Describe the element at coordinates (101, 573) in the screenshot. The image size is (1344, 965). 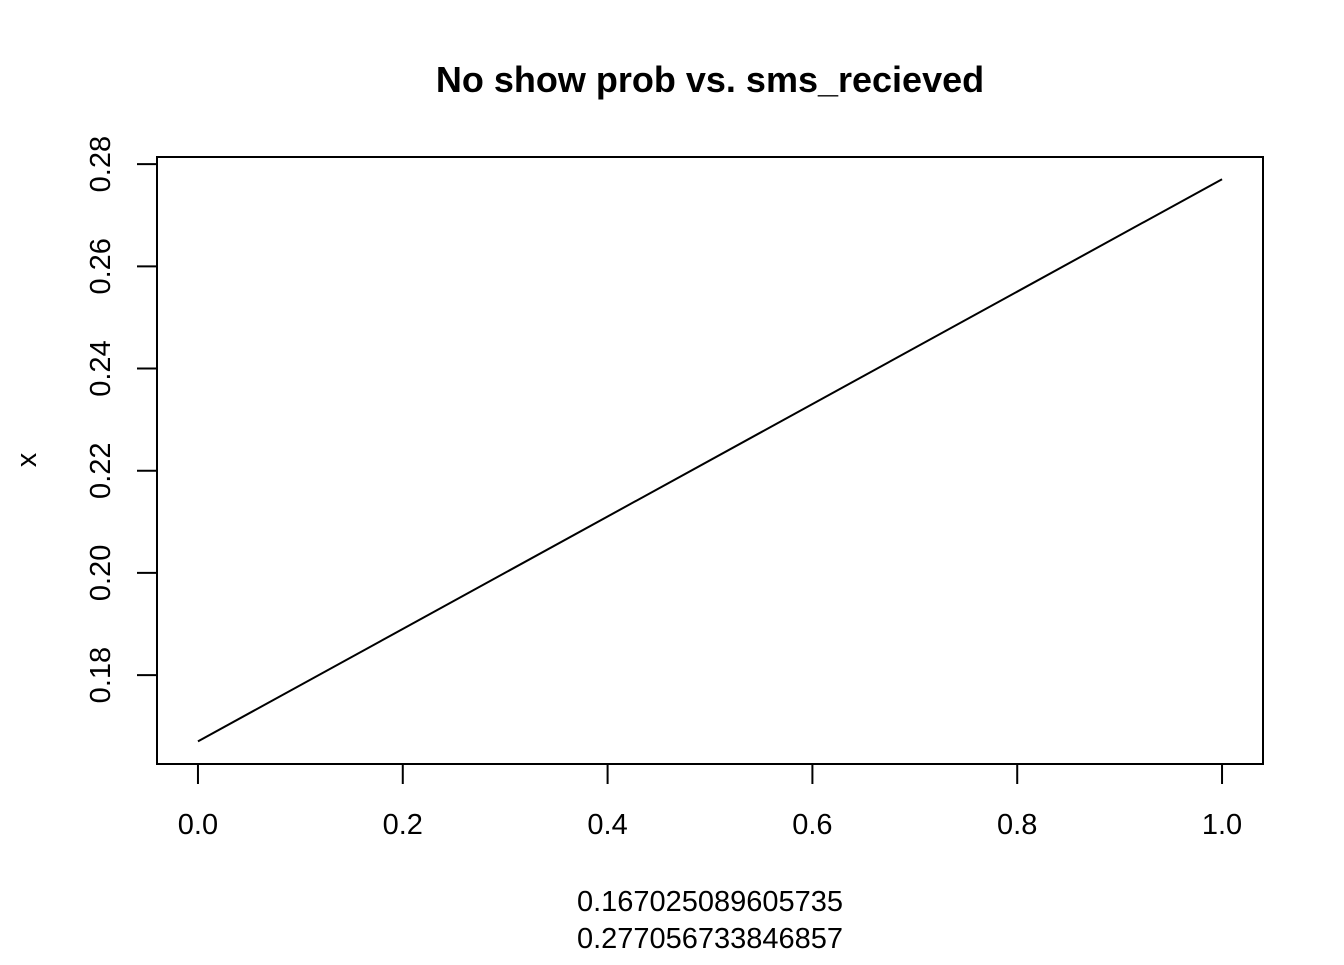
I see `y-tick-label: 0.20` at that location.